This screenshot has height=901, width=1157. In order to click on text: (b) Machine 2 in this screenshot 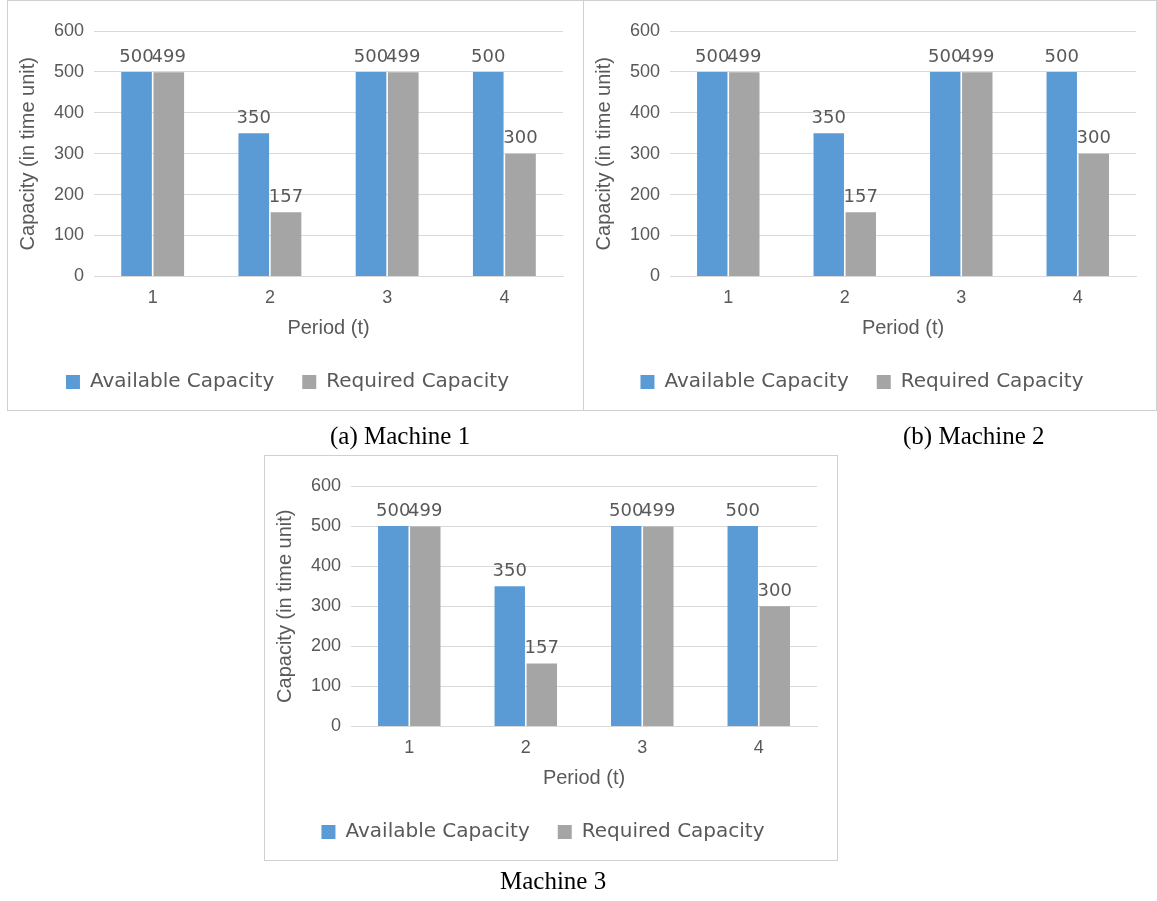, I will do `click(974, 436)`.